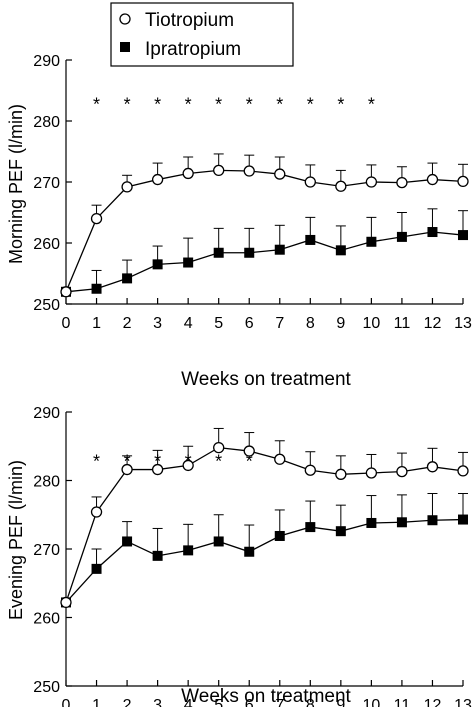  I want to click on morning-x-tick-label: 1, so click(96, 323).